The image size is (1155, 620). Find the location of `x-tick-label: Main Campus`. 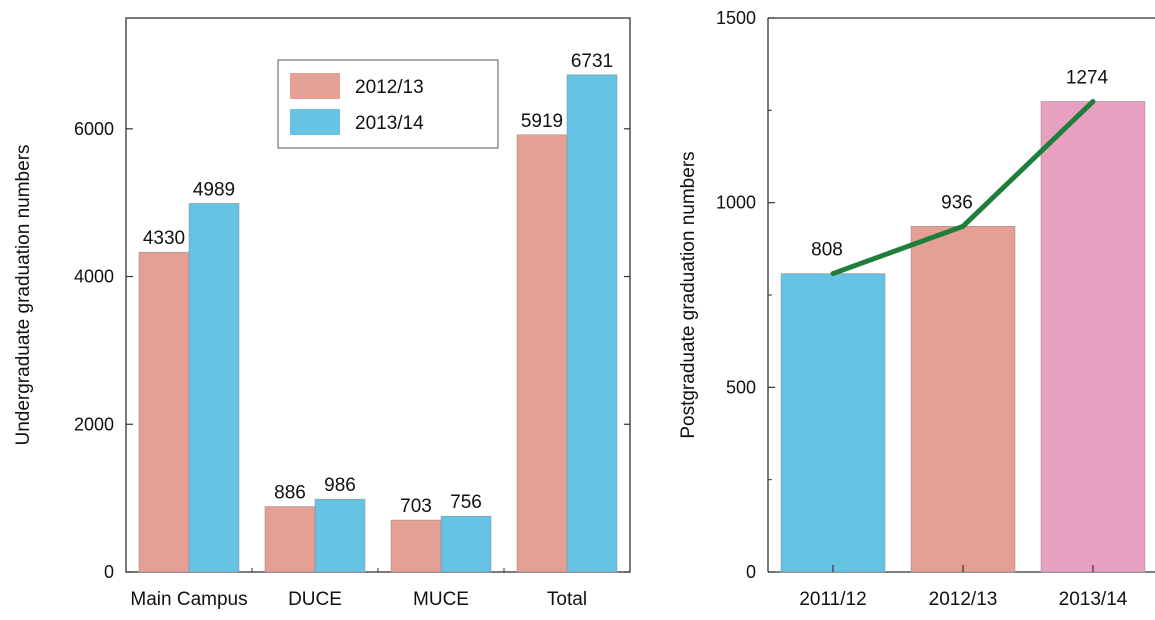

x-tick-label: Main Campus is located at coordinates (188, 599).